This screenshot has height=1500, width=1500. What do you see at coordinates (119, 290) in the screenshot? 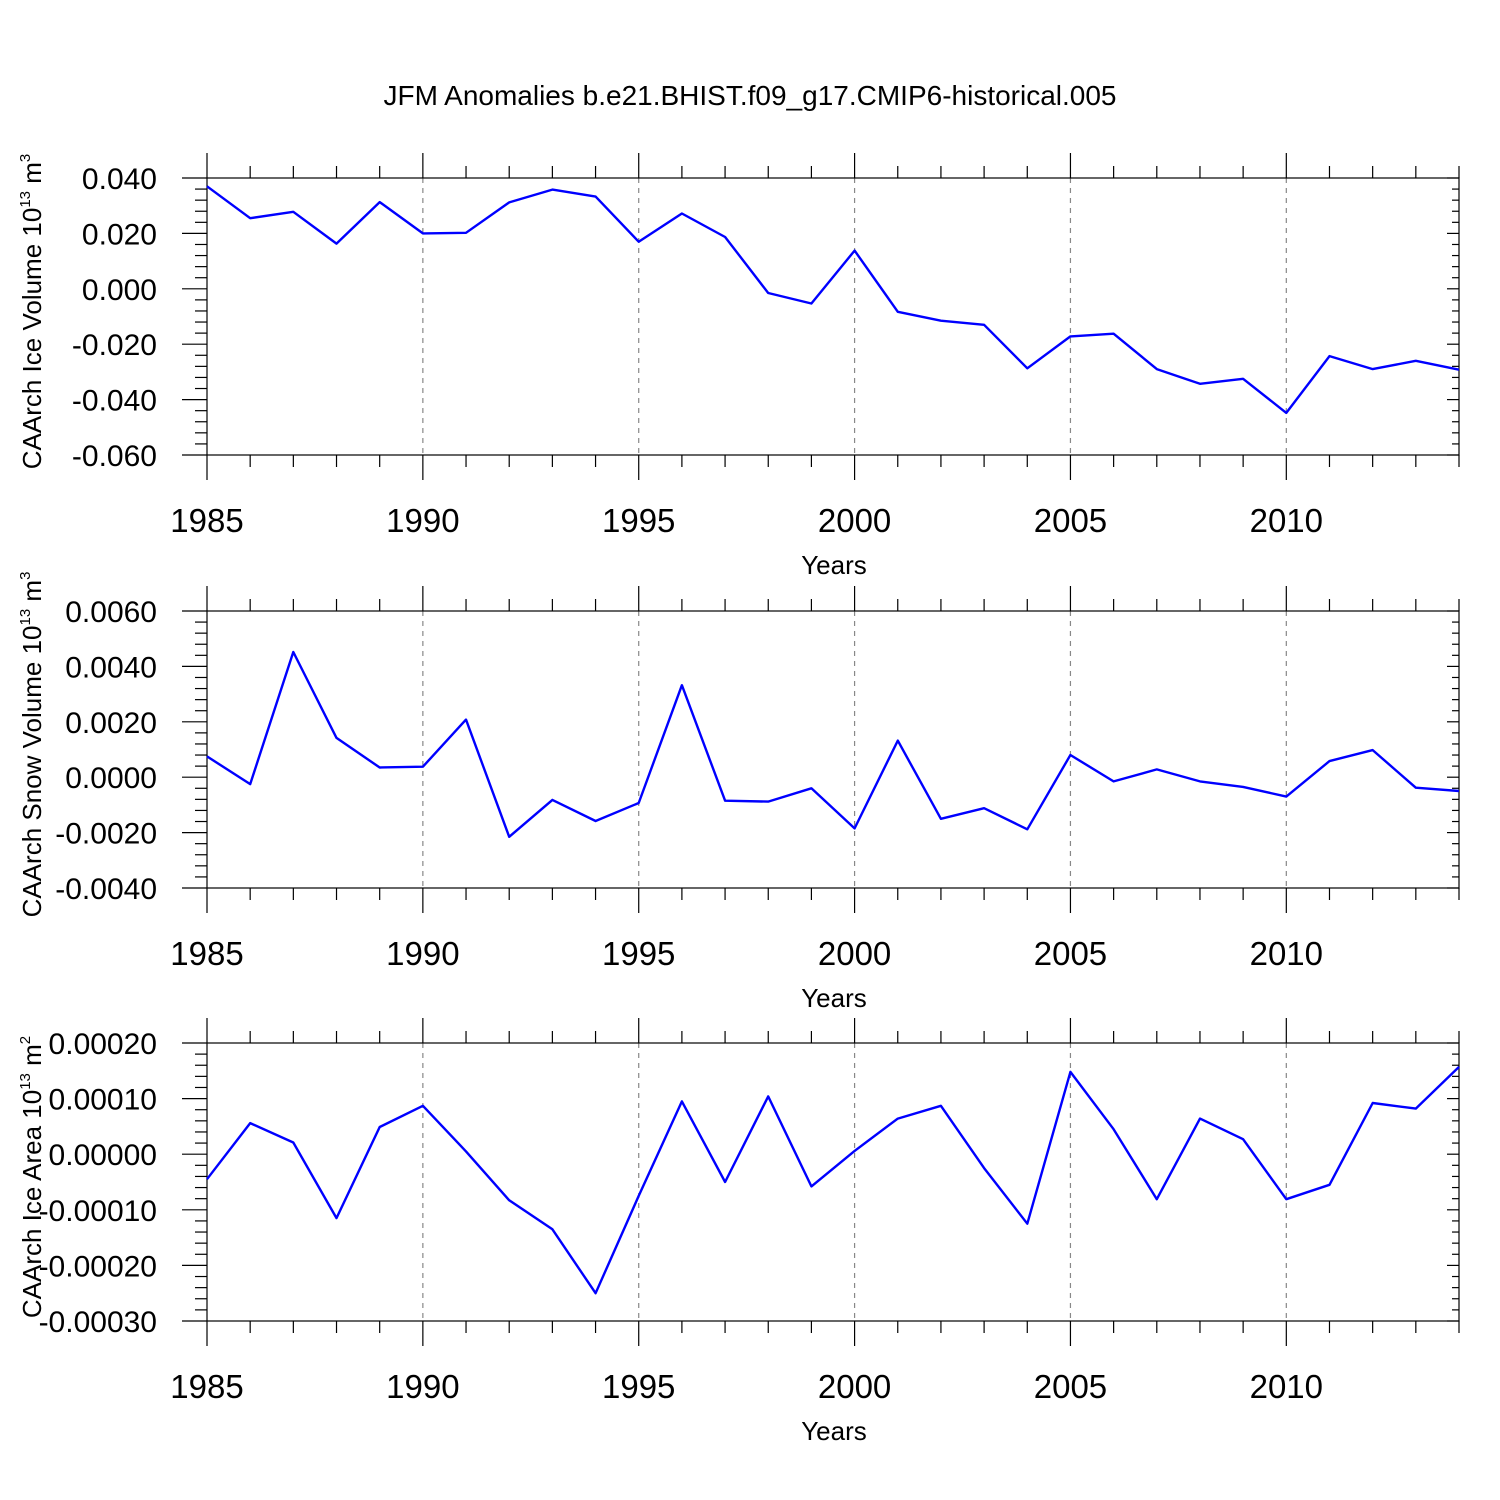
I see `y-tick-label: 0.000` at bounding box center [119, 290].